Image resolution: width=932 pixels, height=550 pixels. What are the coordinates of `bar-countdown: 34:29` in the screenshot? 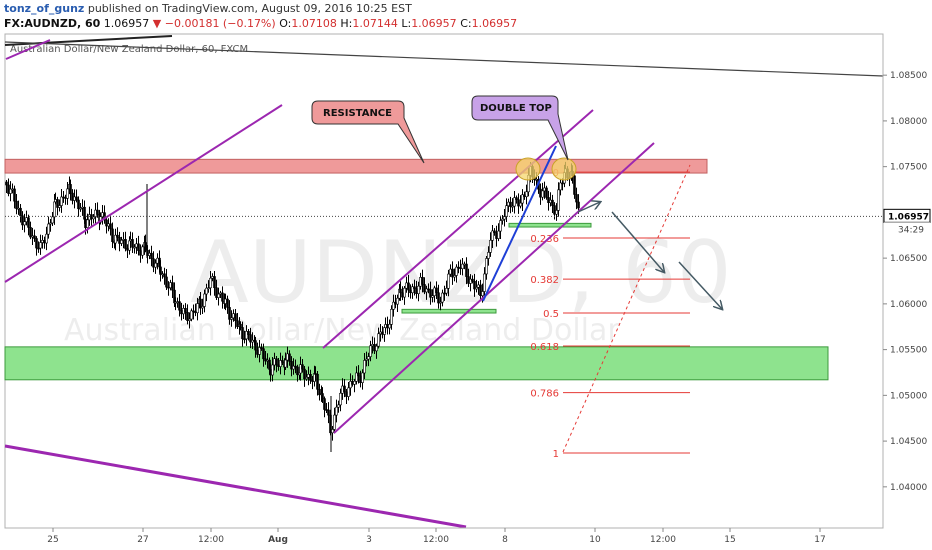 It's located at (911, 230).